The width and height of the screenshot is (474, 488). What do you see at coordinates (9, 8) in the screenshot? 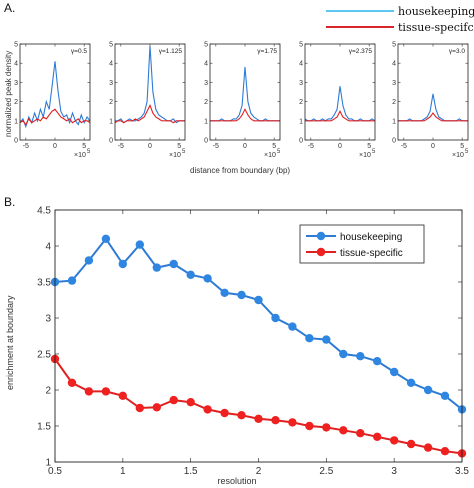
I see `panel-a-label: A.` at bounding box center [9, 8].